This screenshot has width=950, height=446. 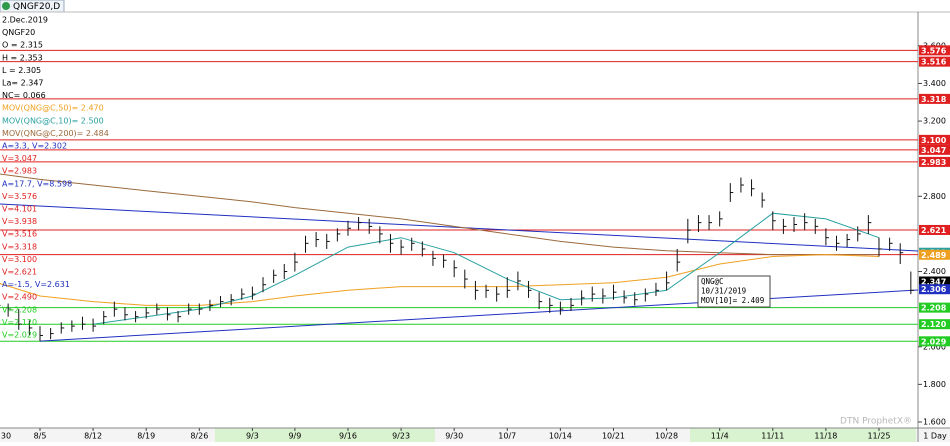 I want to click on info-line: H = 2.353, so click(x=22, y=57).